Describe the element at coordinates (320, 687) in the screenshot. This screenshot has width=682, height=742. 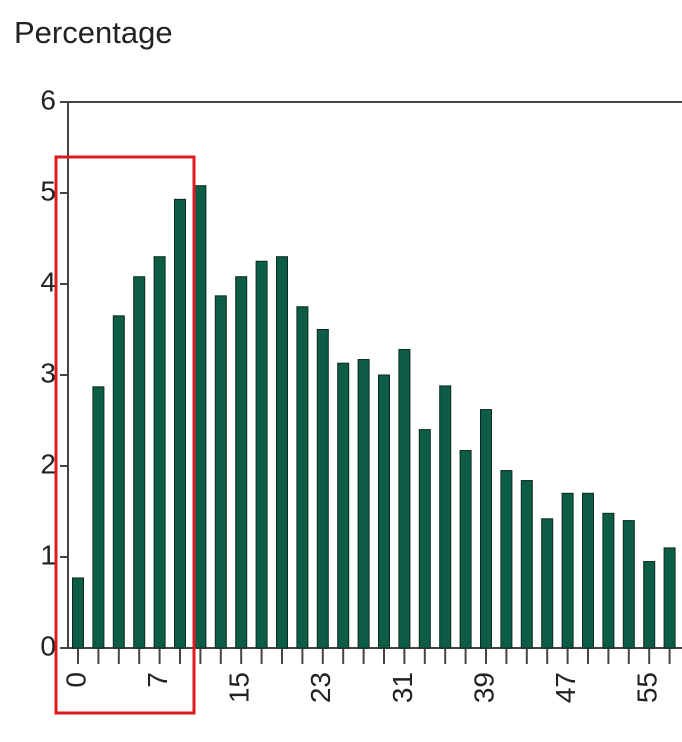
I see `x-tick-label: 23` at that location.